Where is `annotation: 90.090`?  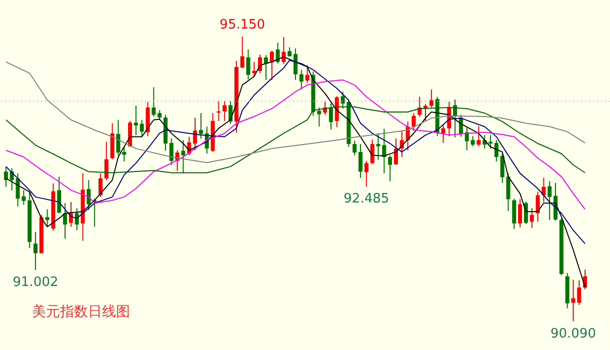 annotation: 90.090 is located at coordinates (573, 334).